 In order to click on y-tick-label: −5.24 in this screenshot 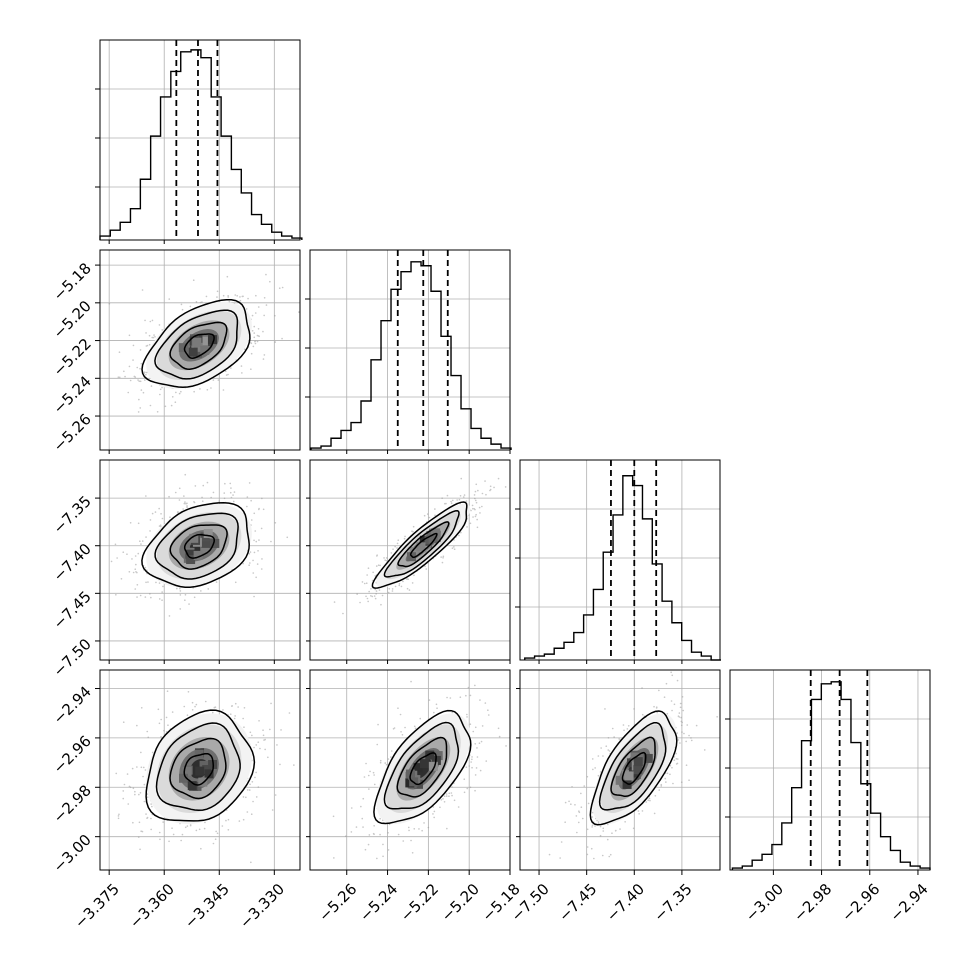, I will do `click(72, 394)`.